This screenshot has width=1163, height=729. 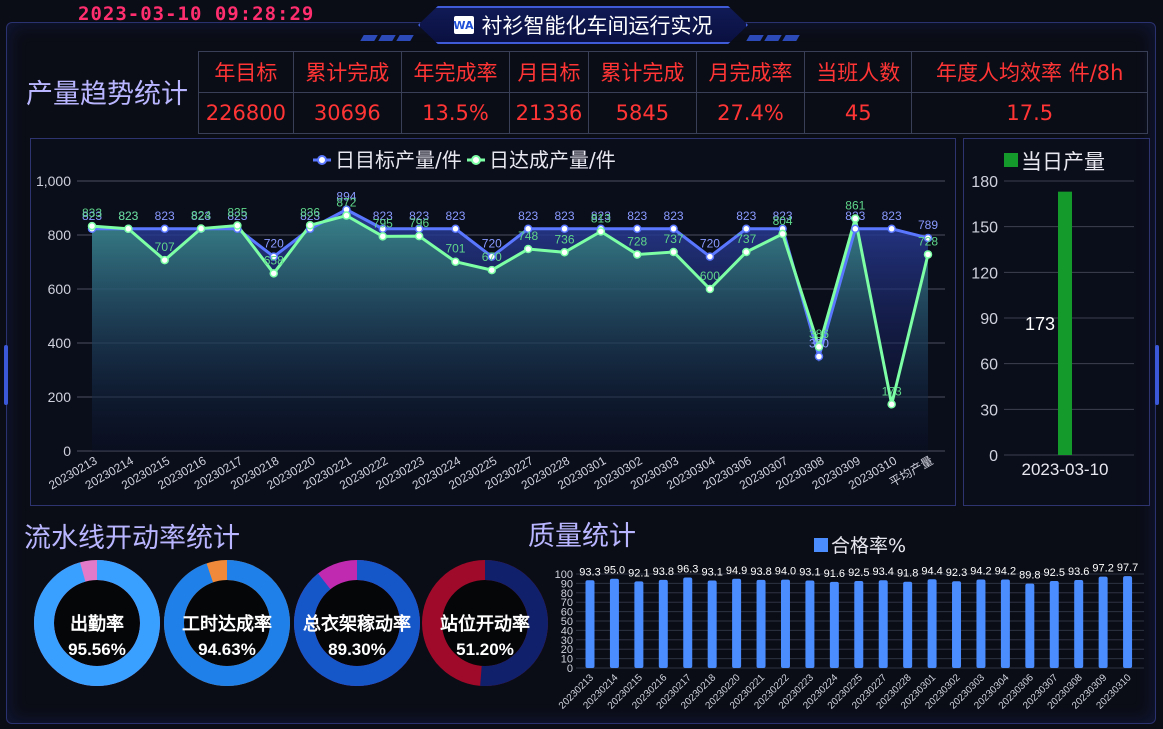 I want to click on section-title-production: 产量趋势统计, so click(x=107, y=94).